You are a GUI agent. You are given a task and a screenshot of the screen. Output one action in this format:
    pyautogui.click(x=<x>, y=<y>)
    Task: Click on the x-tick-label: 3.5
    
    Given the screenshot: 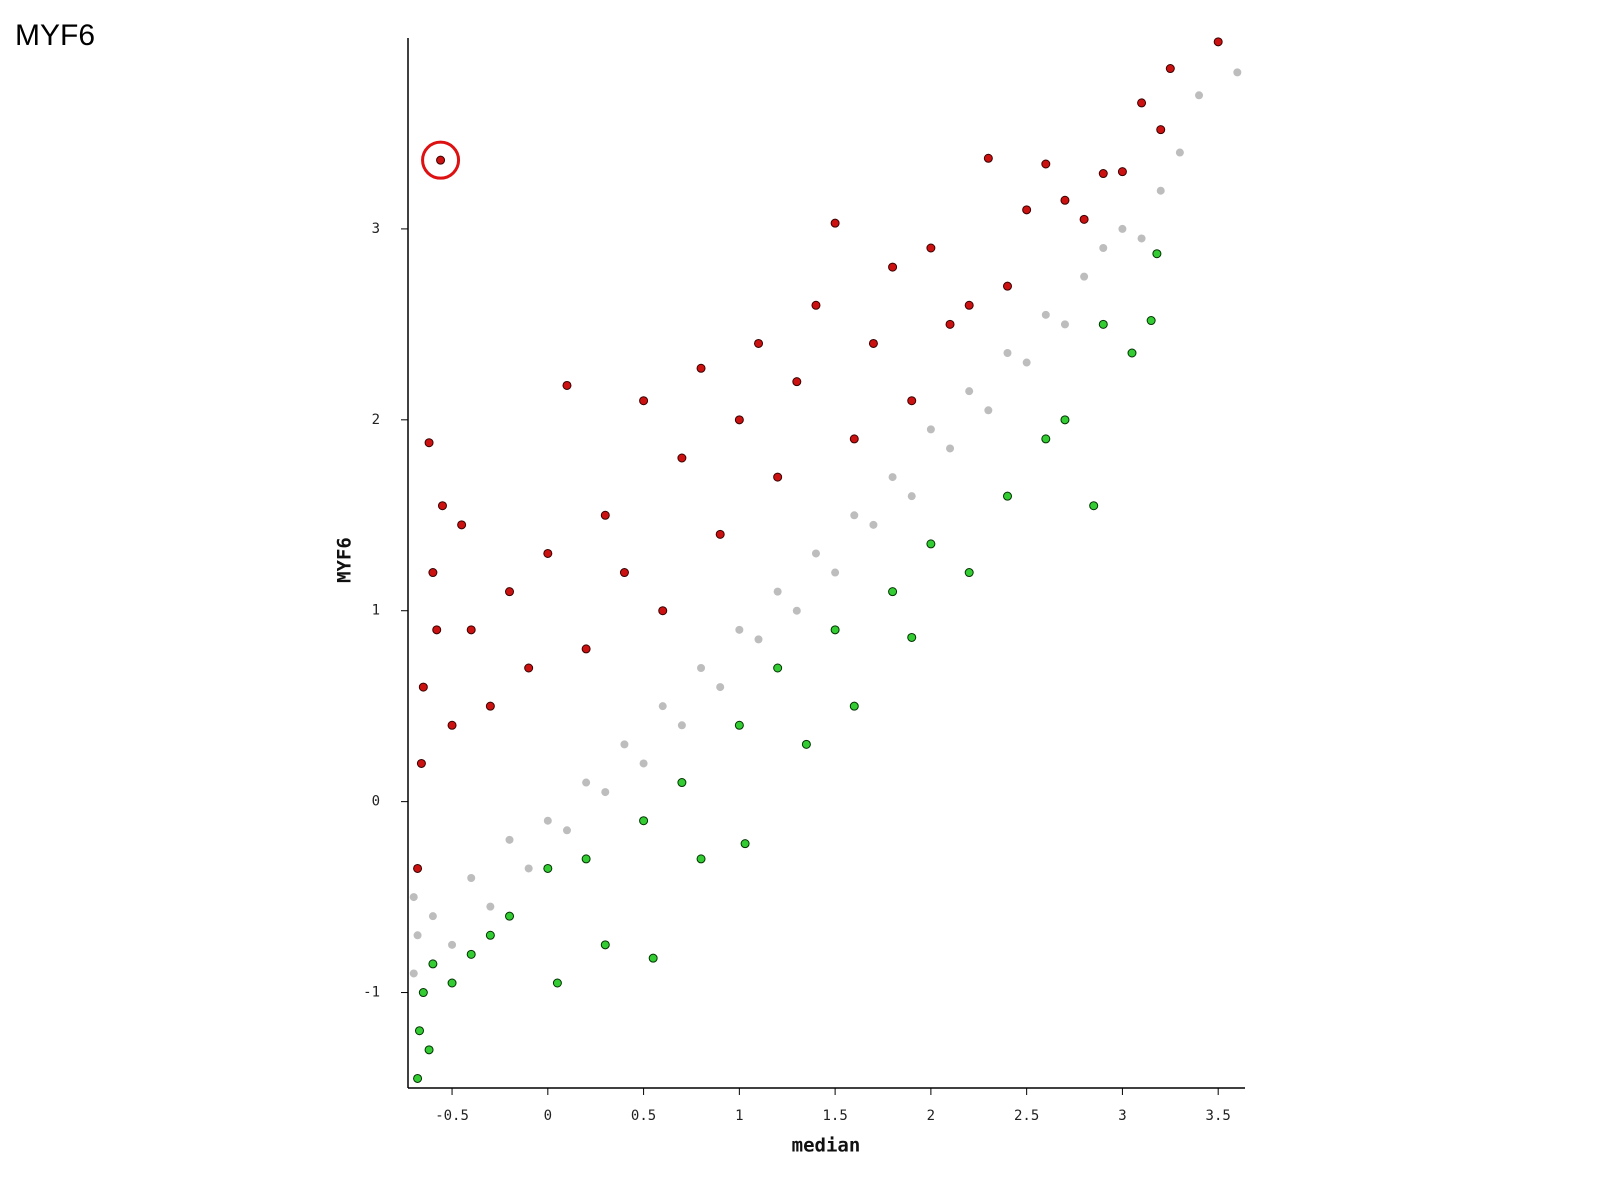 What is the action you would take?
    pyautogui.click(x=1218, y=1116)
    